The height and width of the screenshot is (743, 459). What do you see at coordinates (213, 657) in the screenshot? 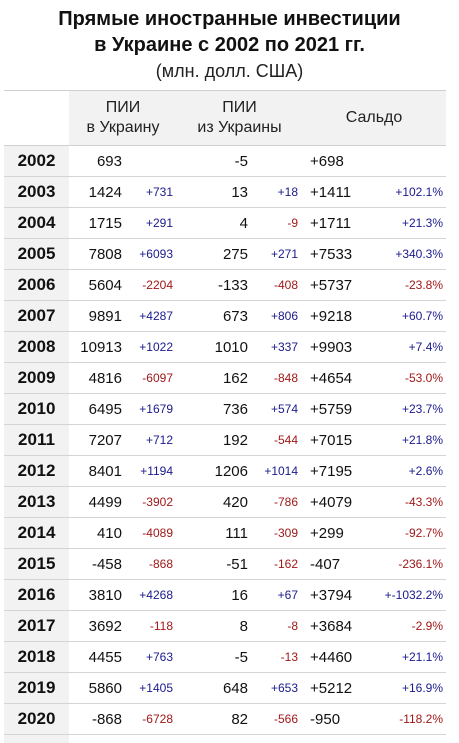
I see `fdi-out-value: -5` at bounding box center [213, 657].